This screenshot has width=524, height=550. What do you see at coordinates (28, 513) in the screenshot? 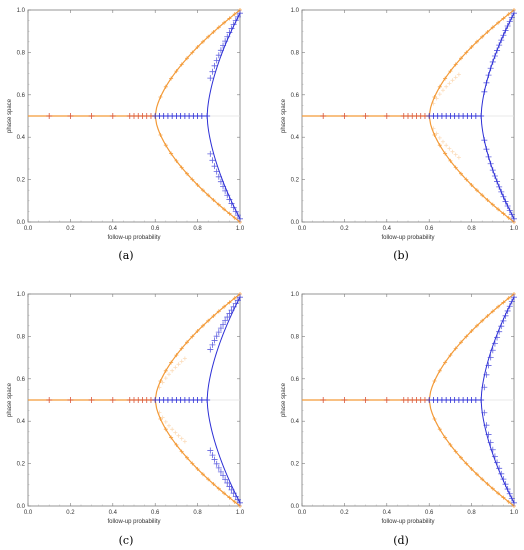
I see `x-tick-label: 0.0` at bounding box center [28, 513].